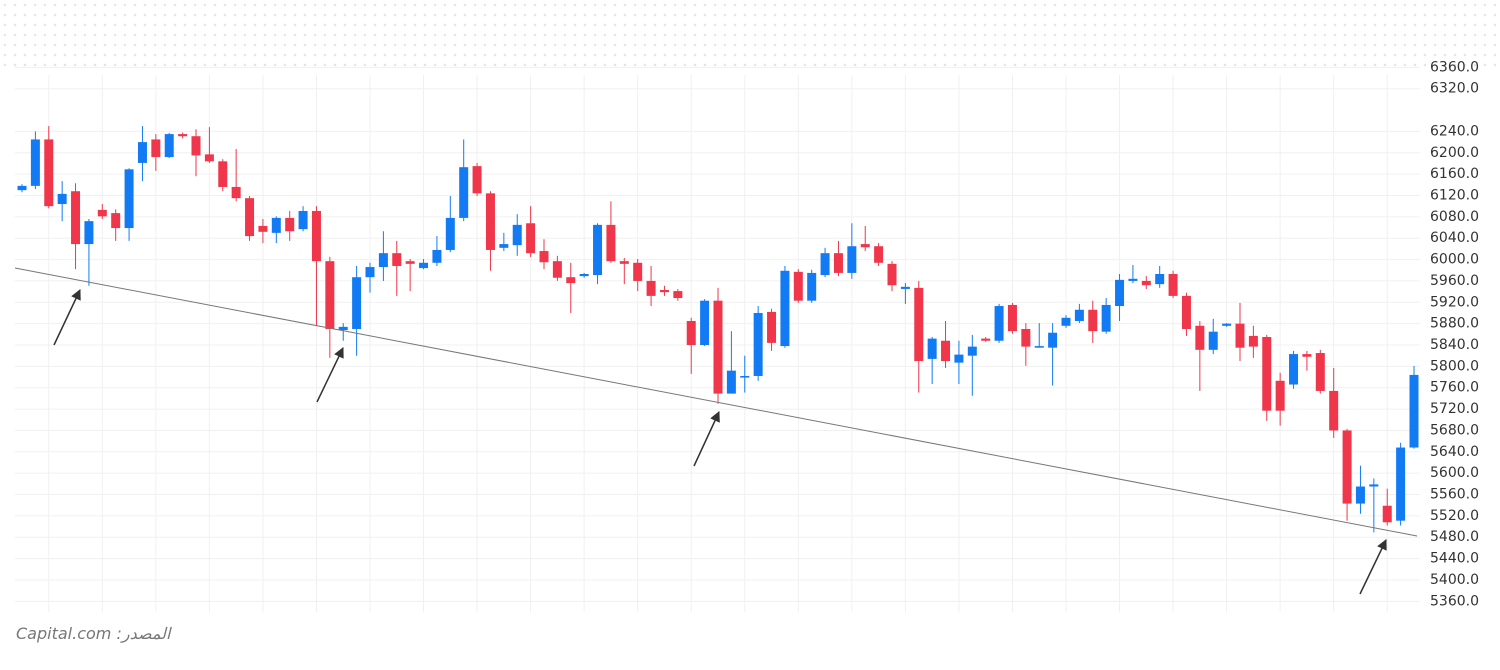 The width and height of the screenshot is (1500, 670). Describe the element at coordinates (1454, 473) in the screenshot. I see `y-tick-label: 5600.0` at that location.